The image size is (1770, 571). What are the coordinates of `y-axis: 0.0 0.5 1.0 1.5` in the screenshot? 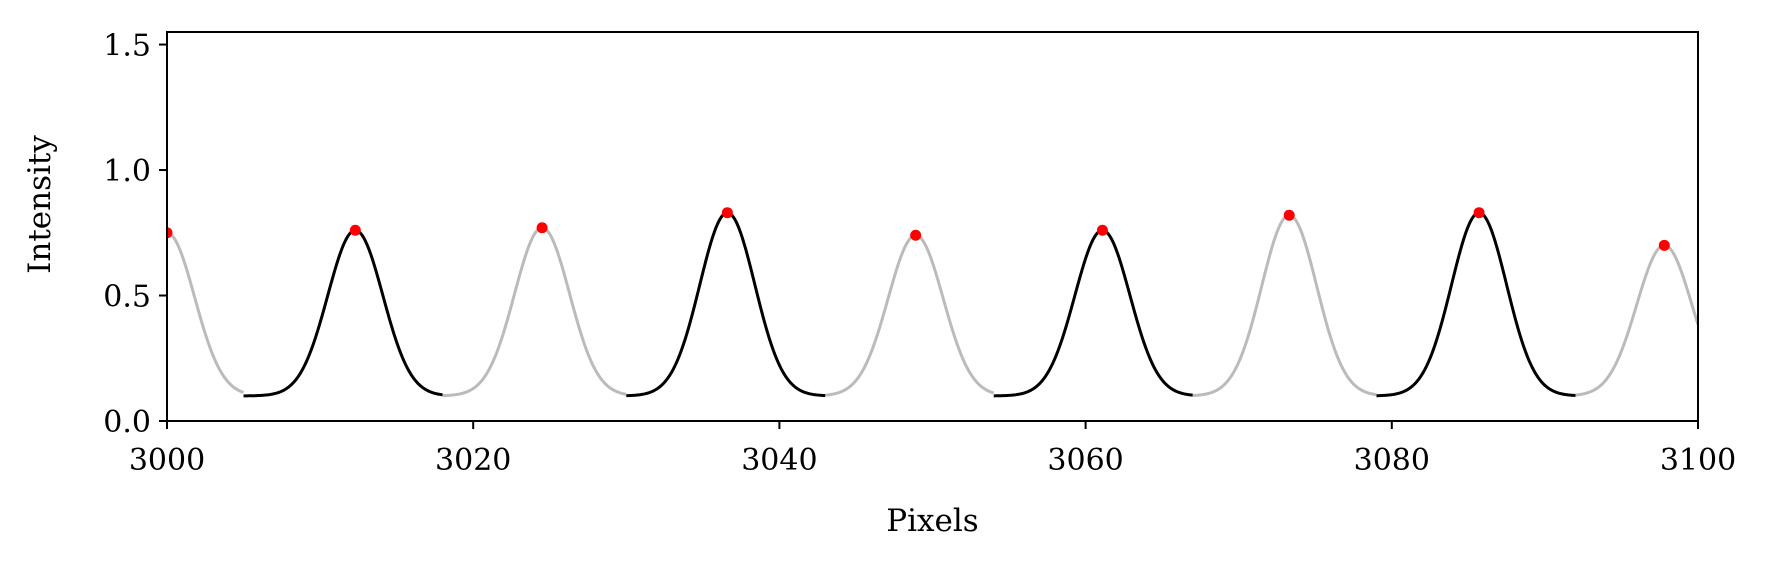 It's located at (135, 234).